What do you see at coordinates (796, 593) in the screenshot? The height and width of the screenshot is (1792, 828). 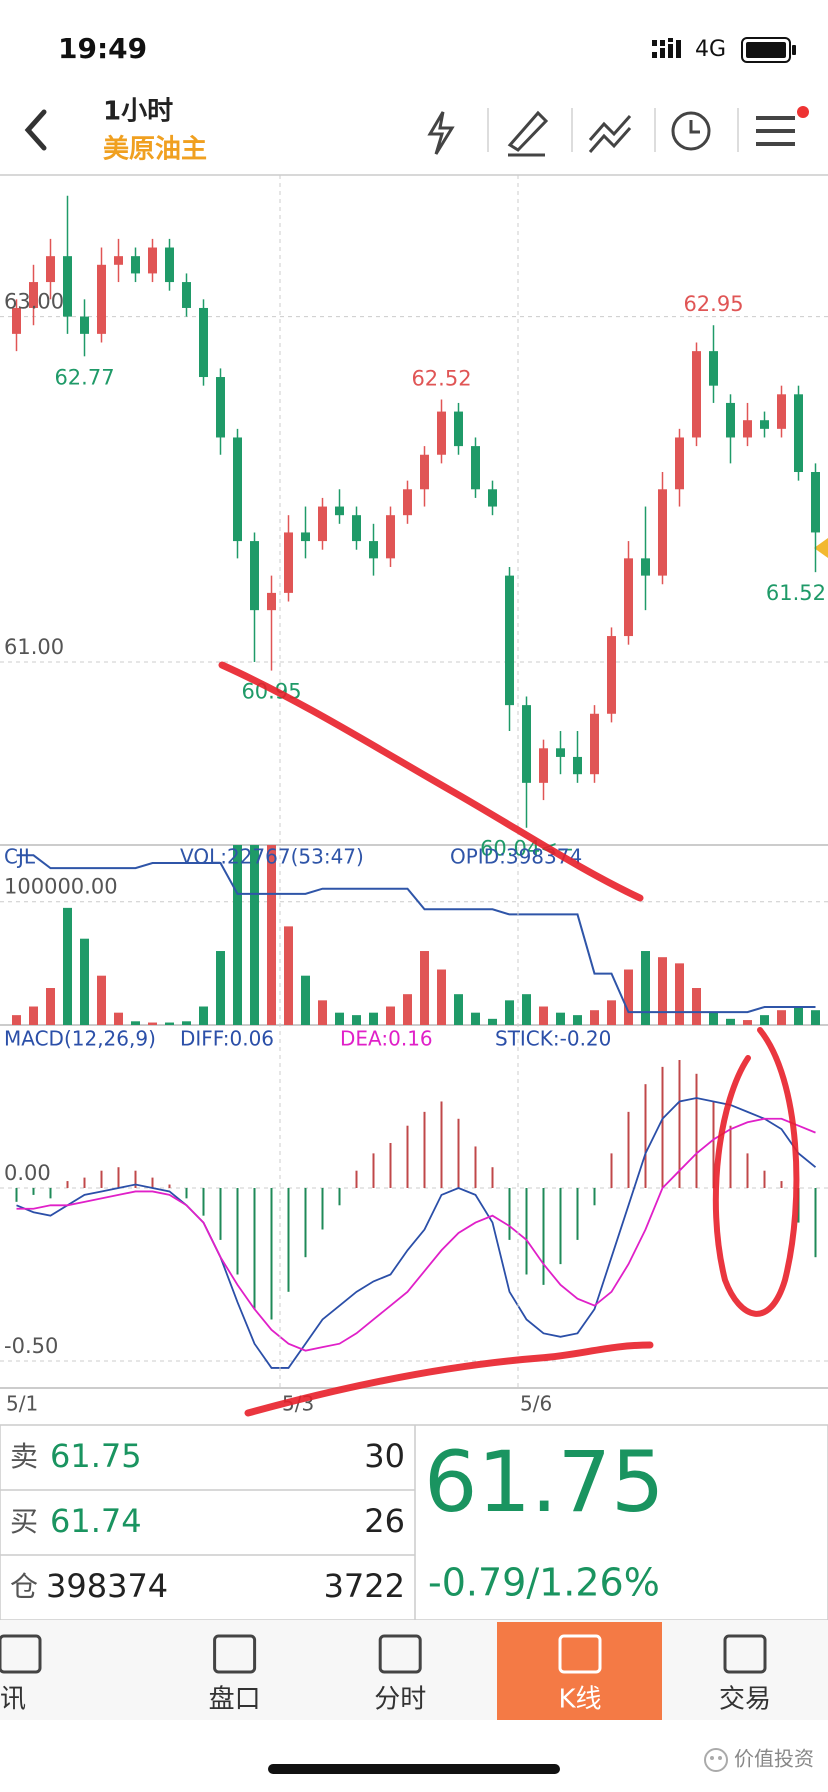 I see `extreme-label: 61.52` at bounding box center [796, 593].